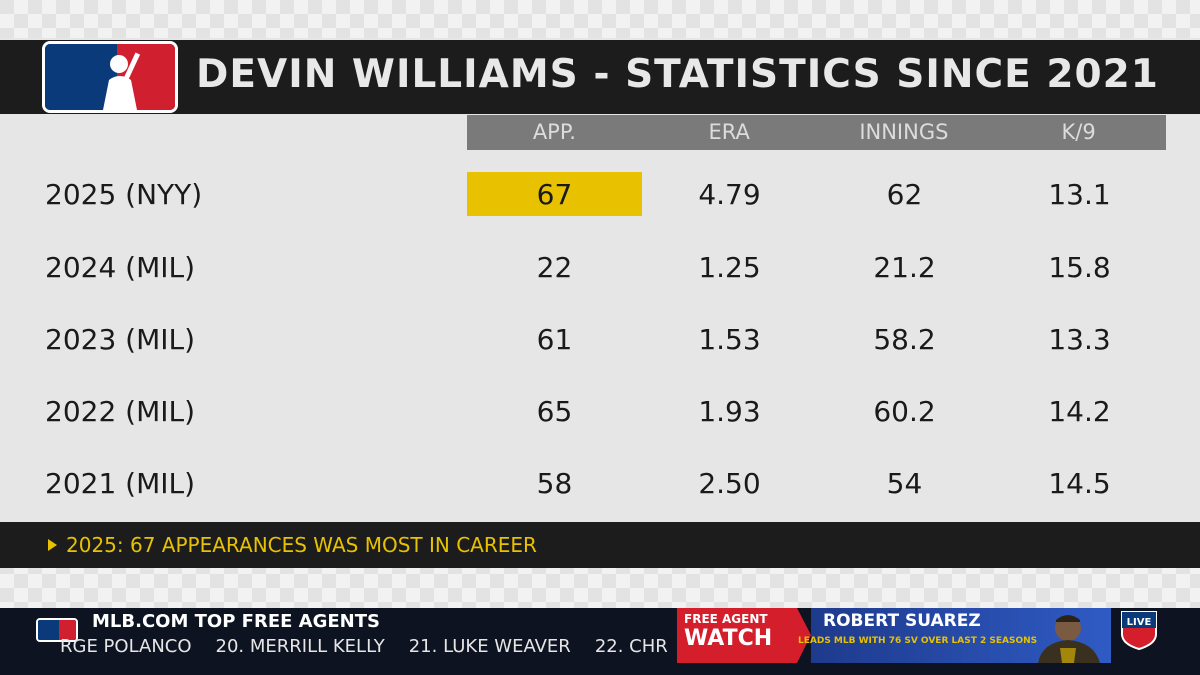  Describe the element at coordinates (122, 81) in the screenshot. I see `mlb-batter-silhouette-icon` at that location.